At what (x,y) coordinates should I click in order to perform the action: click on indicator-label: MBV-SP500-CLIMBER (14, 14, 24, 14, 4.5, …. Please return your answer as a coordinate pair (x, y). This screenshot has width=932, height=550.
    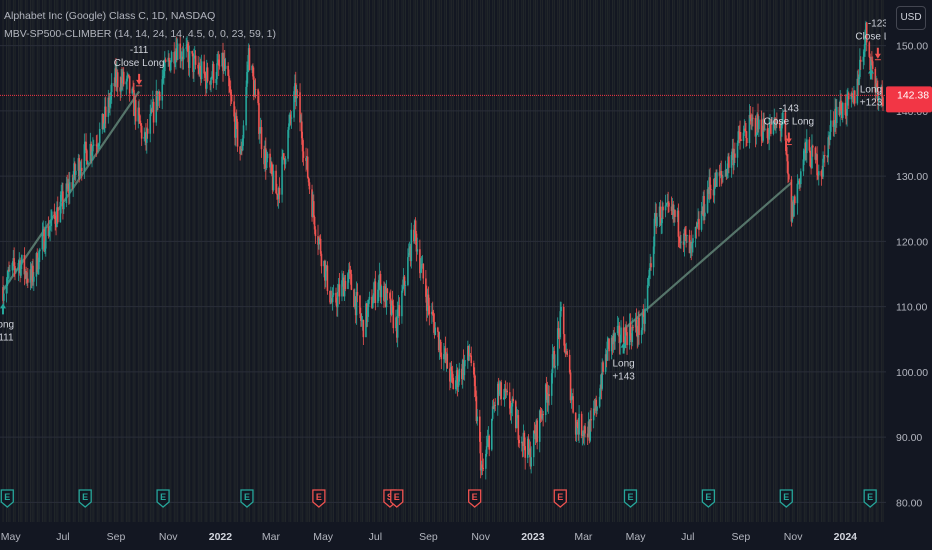
    Looking at the image, I should click on (140, 34).